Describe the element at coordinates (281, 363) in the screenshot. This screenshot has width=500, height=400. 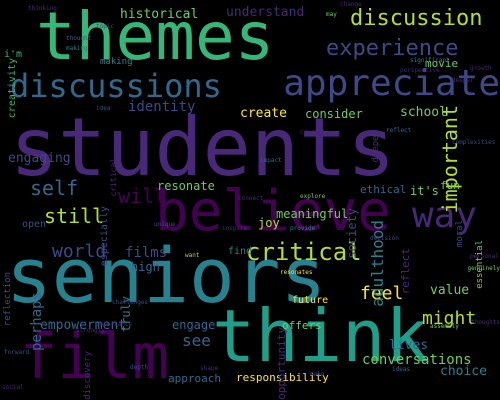
I see `vertical-word: opportunity` at that location.